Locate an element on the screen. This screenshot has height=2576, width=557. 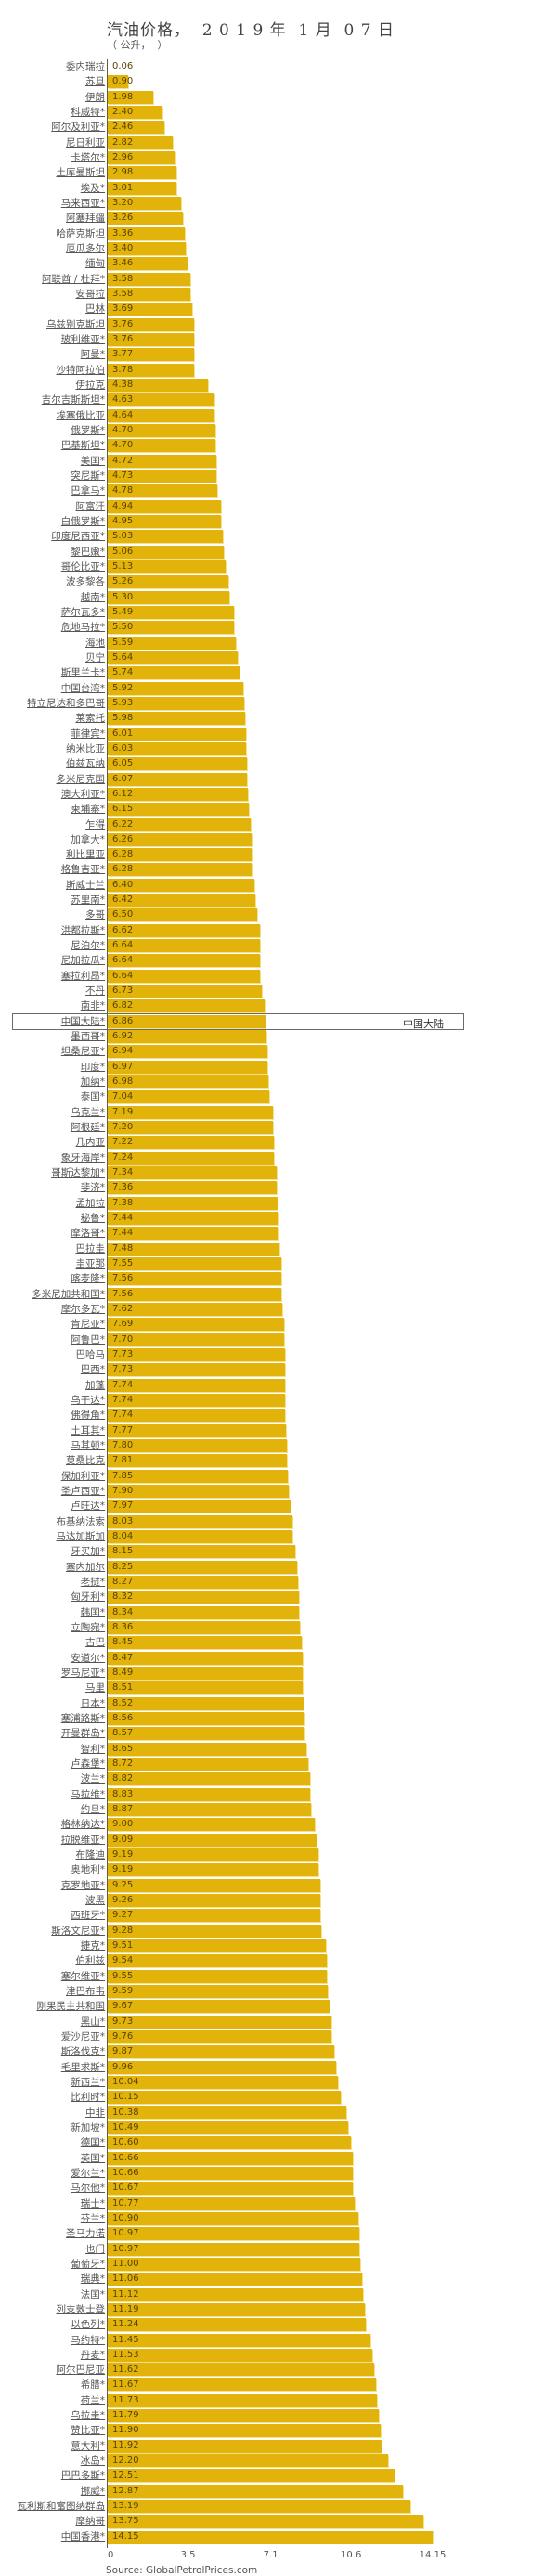
country-label-link: 塞尔维亚* is located at coordinates (82, 1976).